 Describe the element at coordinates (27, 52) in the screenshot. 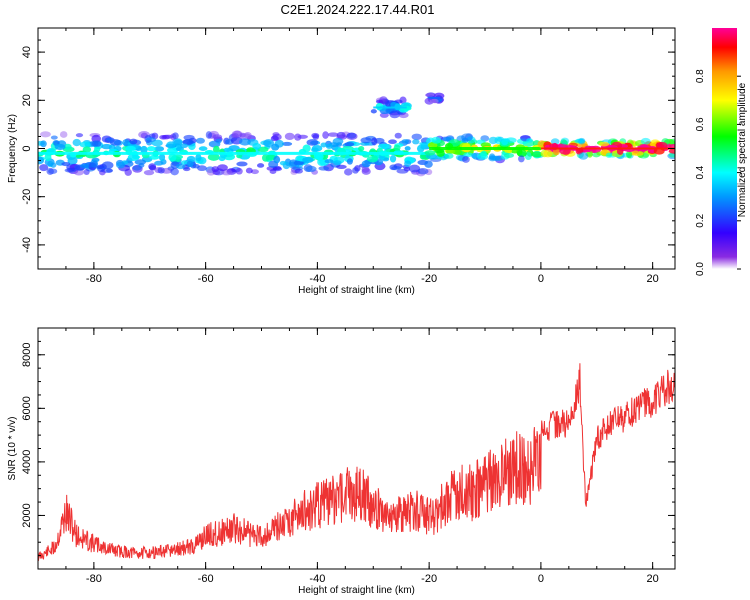

I see `y-tick-label: 40` at that location.